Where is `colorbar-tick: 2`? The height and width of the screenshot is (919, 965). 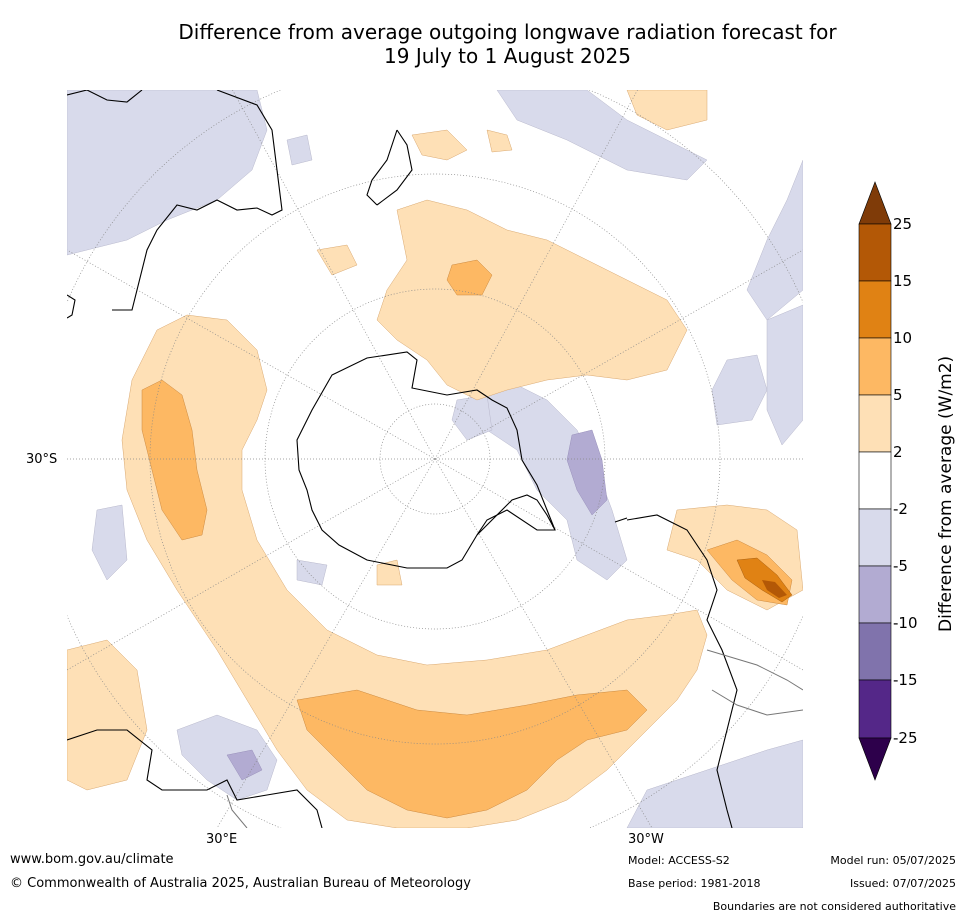 colorbar-tick: 2 is located at coordinates (898, 452).